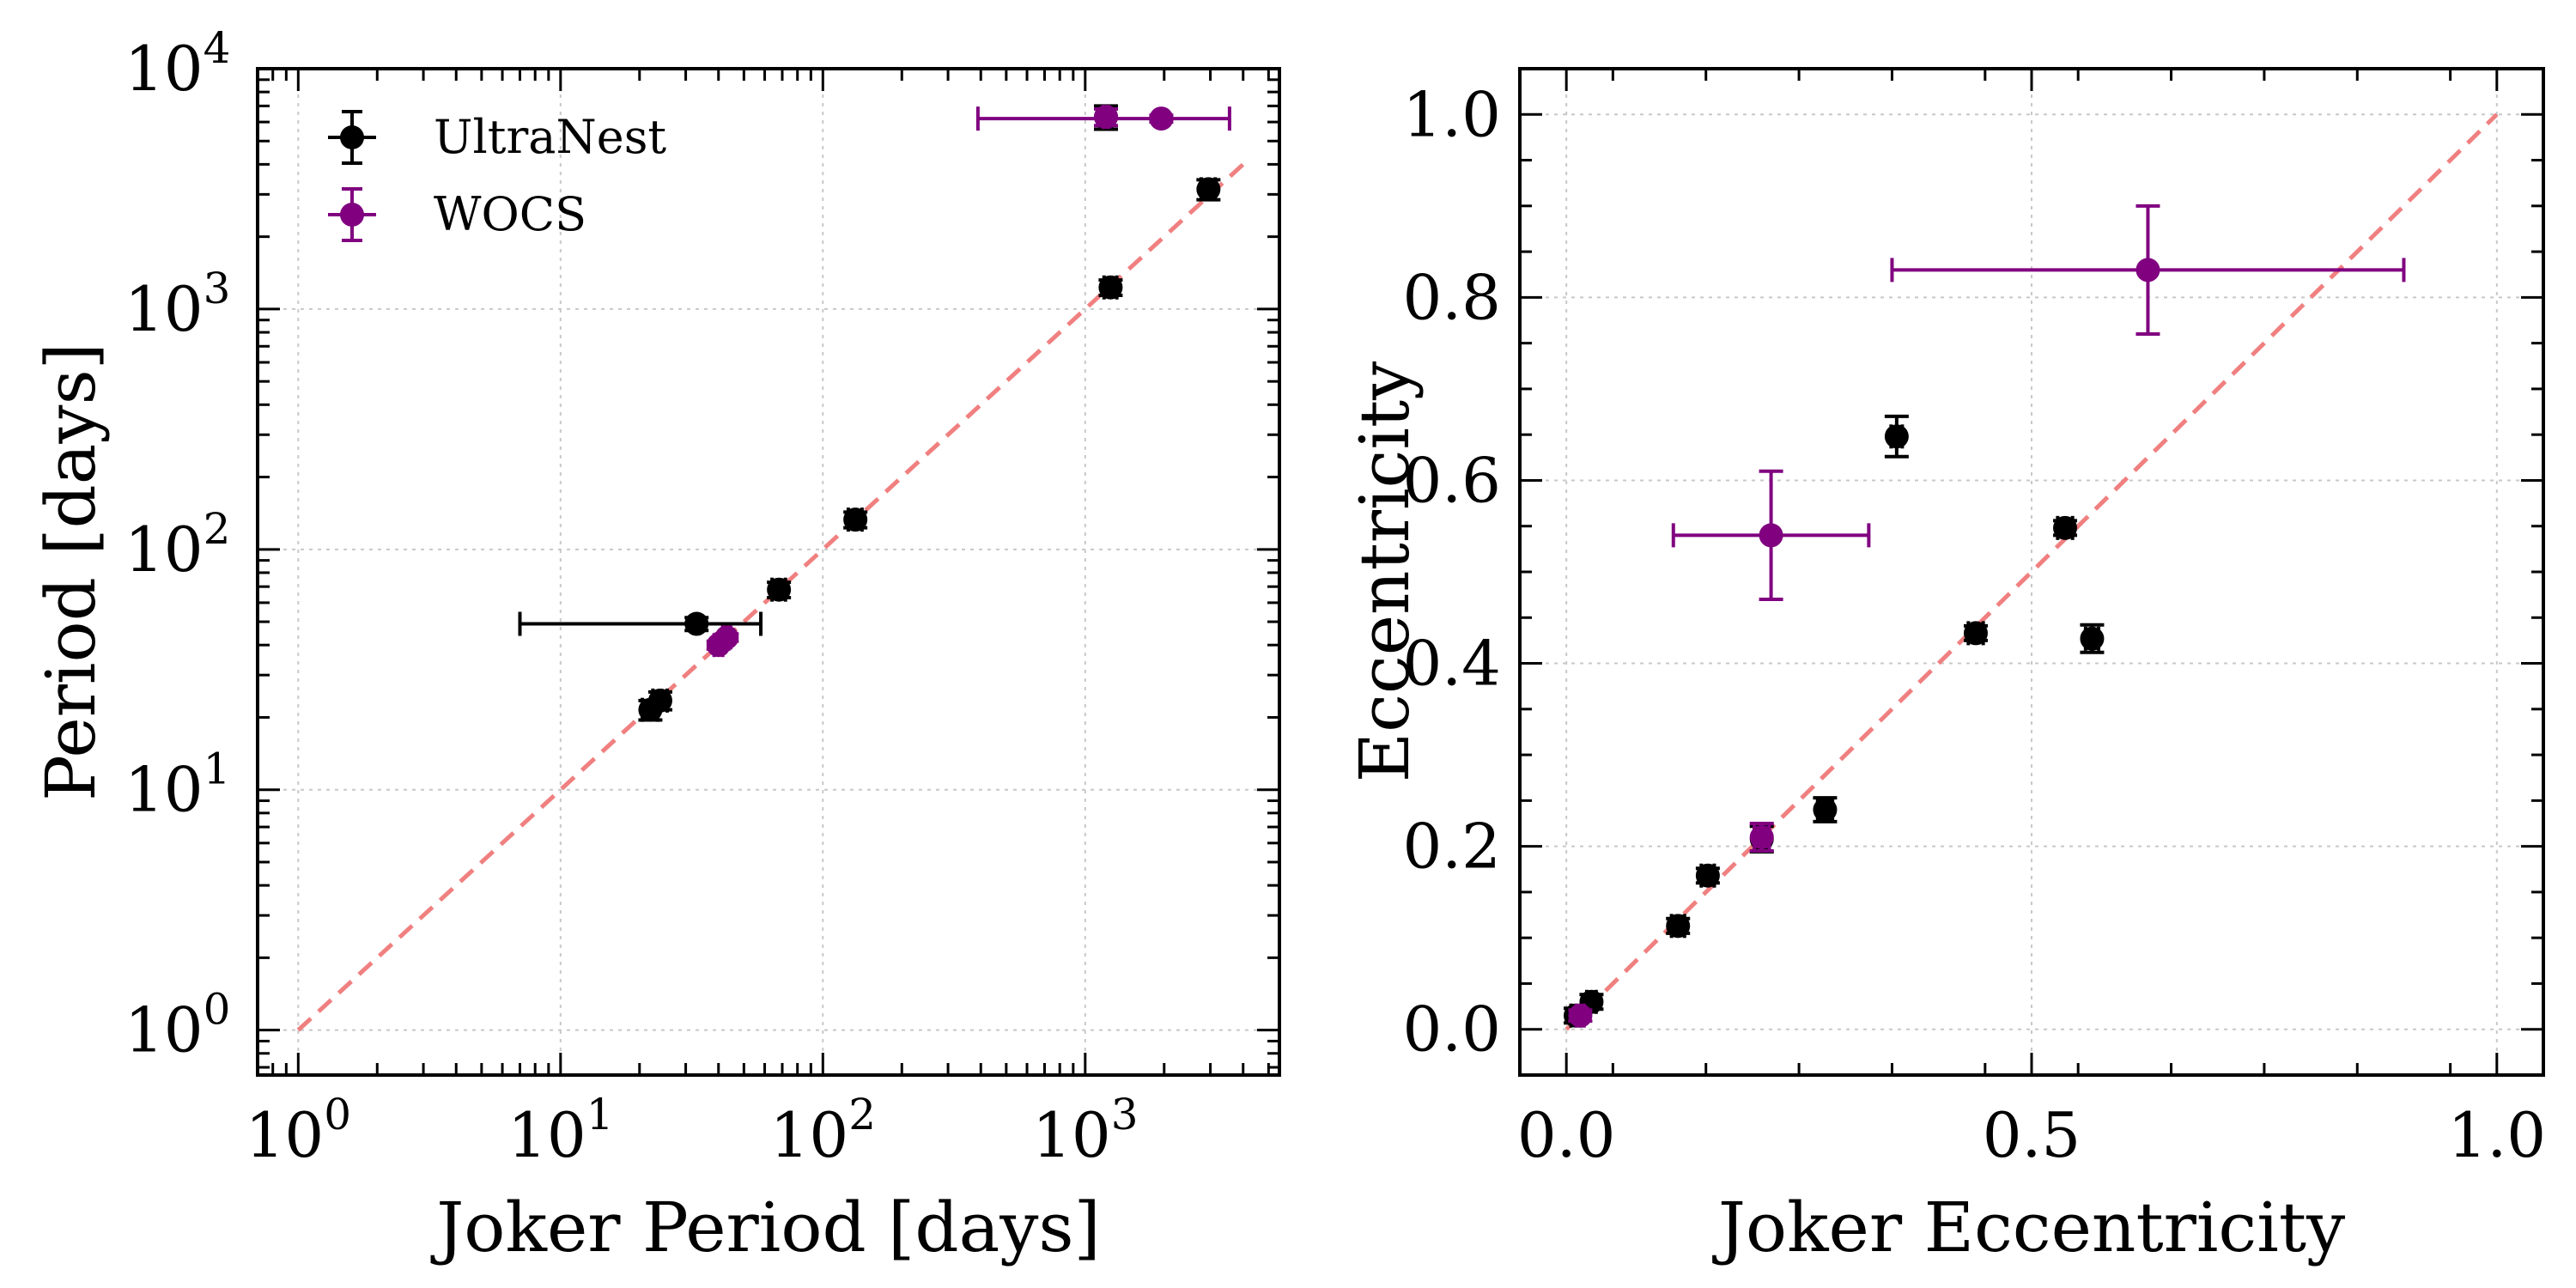 Image resolution: width=2576 pixels, height=1288 pixels. I want to click on y-tick-label: 0.2, so click(1451, 847).